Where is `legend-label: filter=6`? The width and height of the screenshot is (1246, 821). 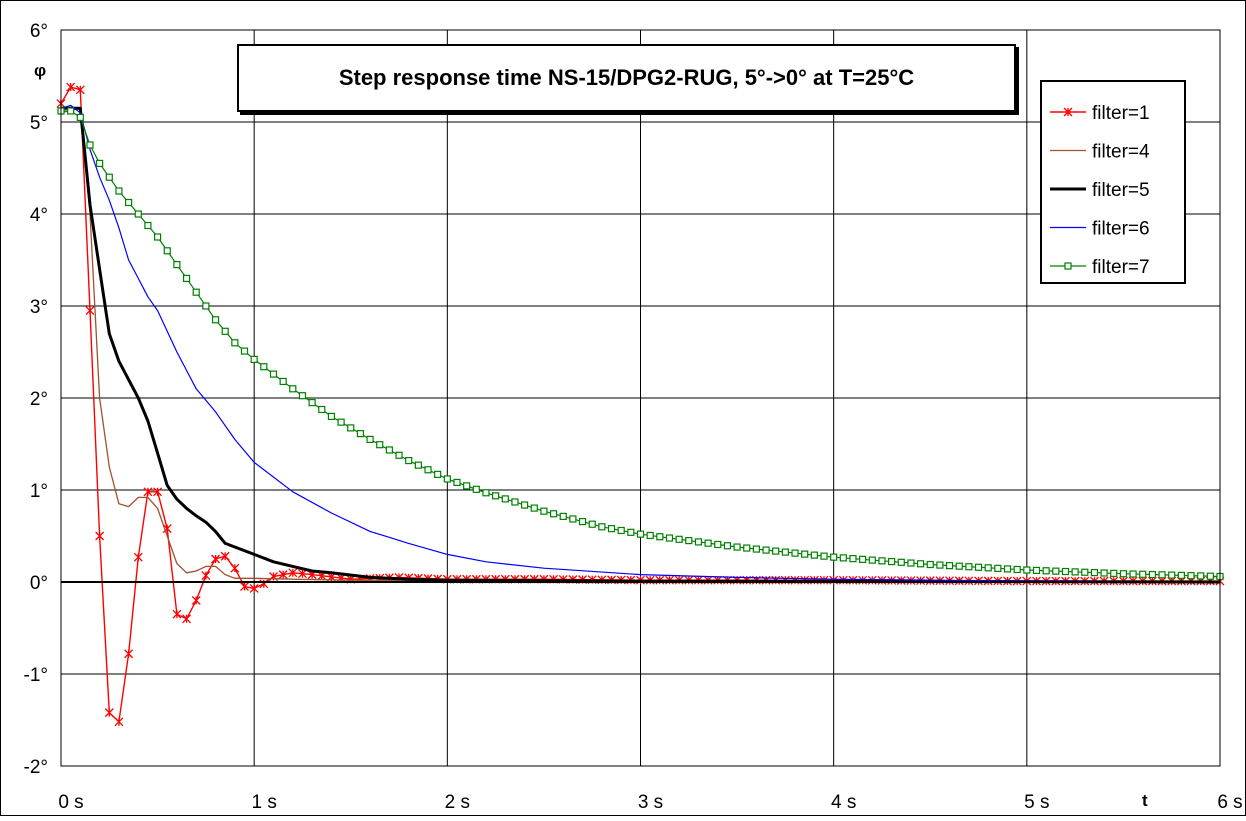
legend-label: filter=6 is located at coordinates (1121, 229).